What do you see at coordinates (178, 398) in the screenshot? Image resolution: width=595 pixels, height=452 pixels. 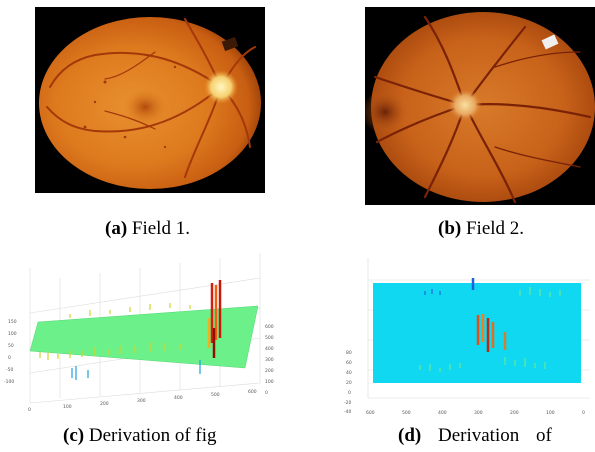 I see `plot-c-xtick: 400` at bounding box center [178, 398].